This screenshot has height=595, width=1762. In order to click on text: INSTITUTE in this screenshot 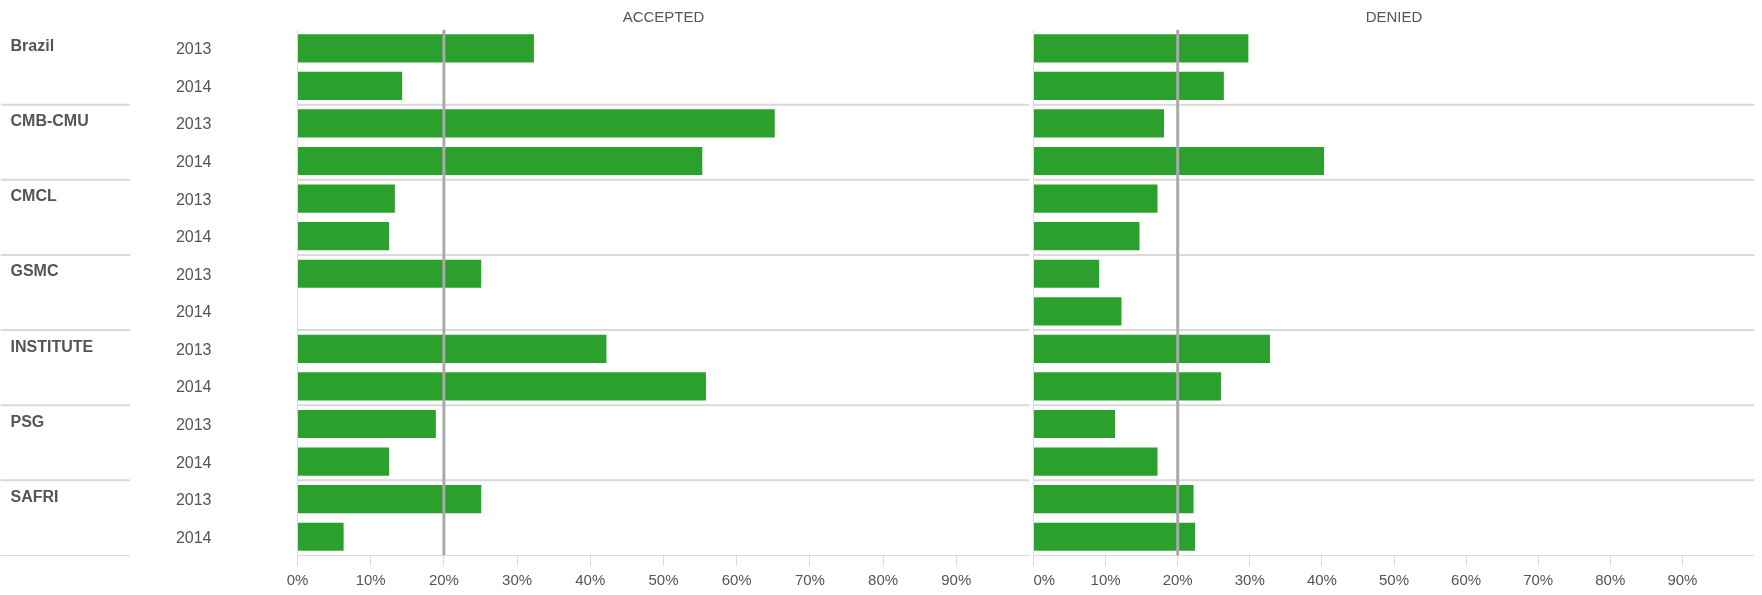, I will do `click(52, 346)`.